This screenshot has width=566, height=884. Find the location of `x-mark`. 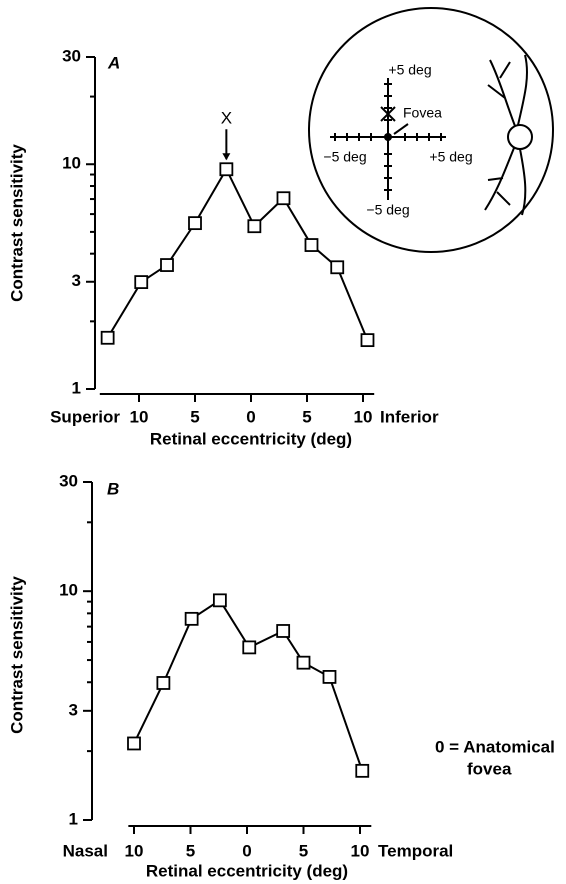

x-mark is located at coordinates (388, 114).